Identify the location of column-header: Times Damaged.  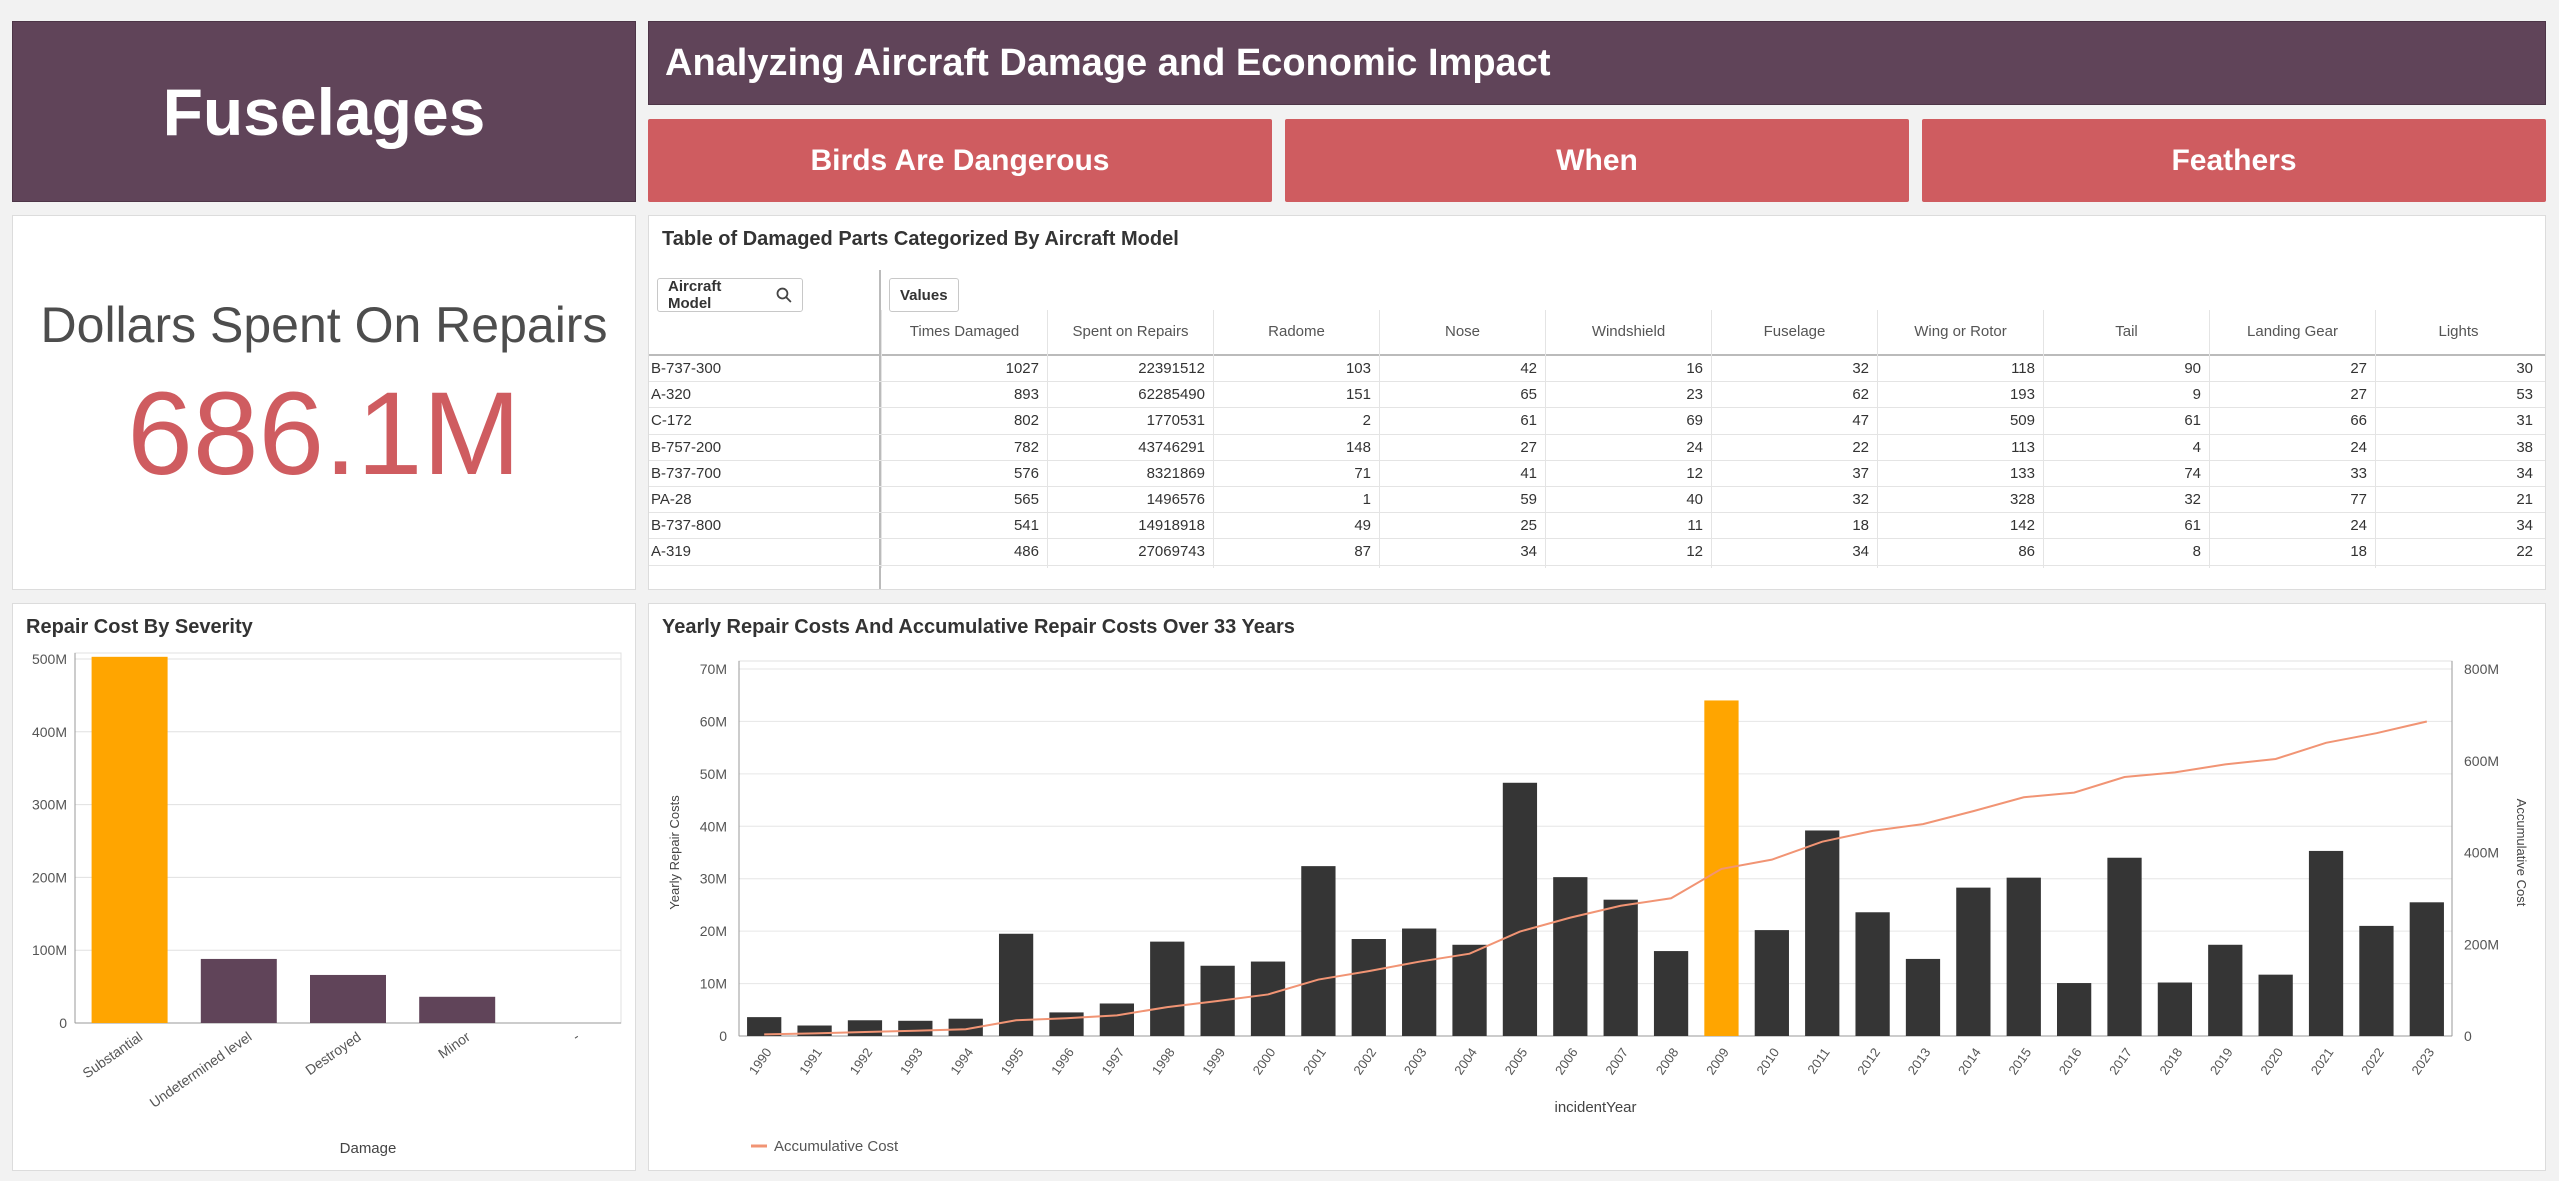
(964, 332).